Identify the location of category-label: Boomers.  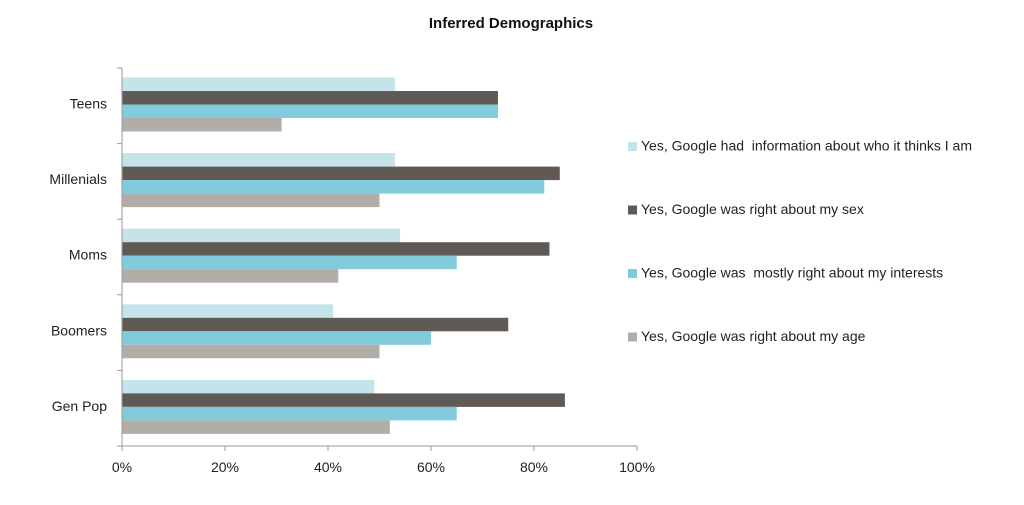
(79, 330).